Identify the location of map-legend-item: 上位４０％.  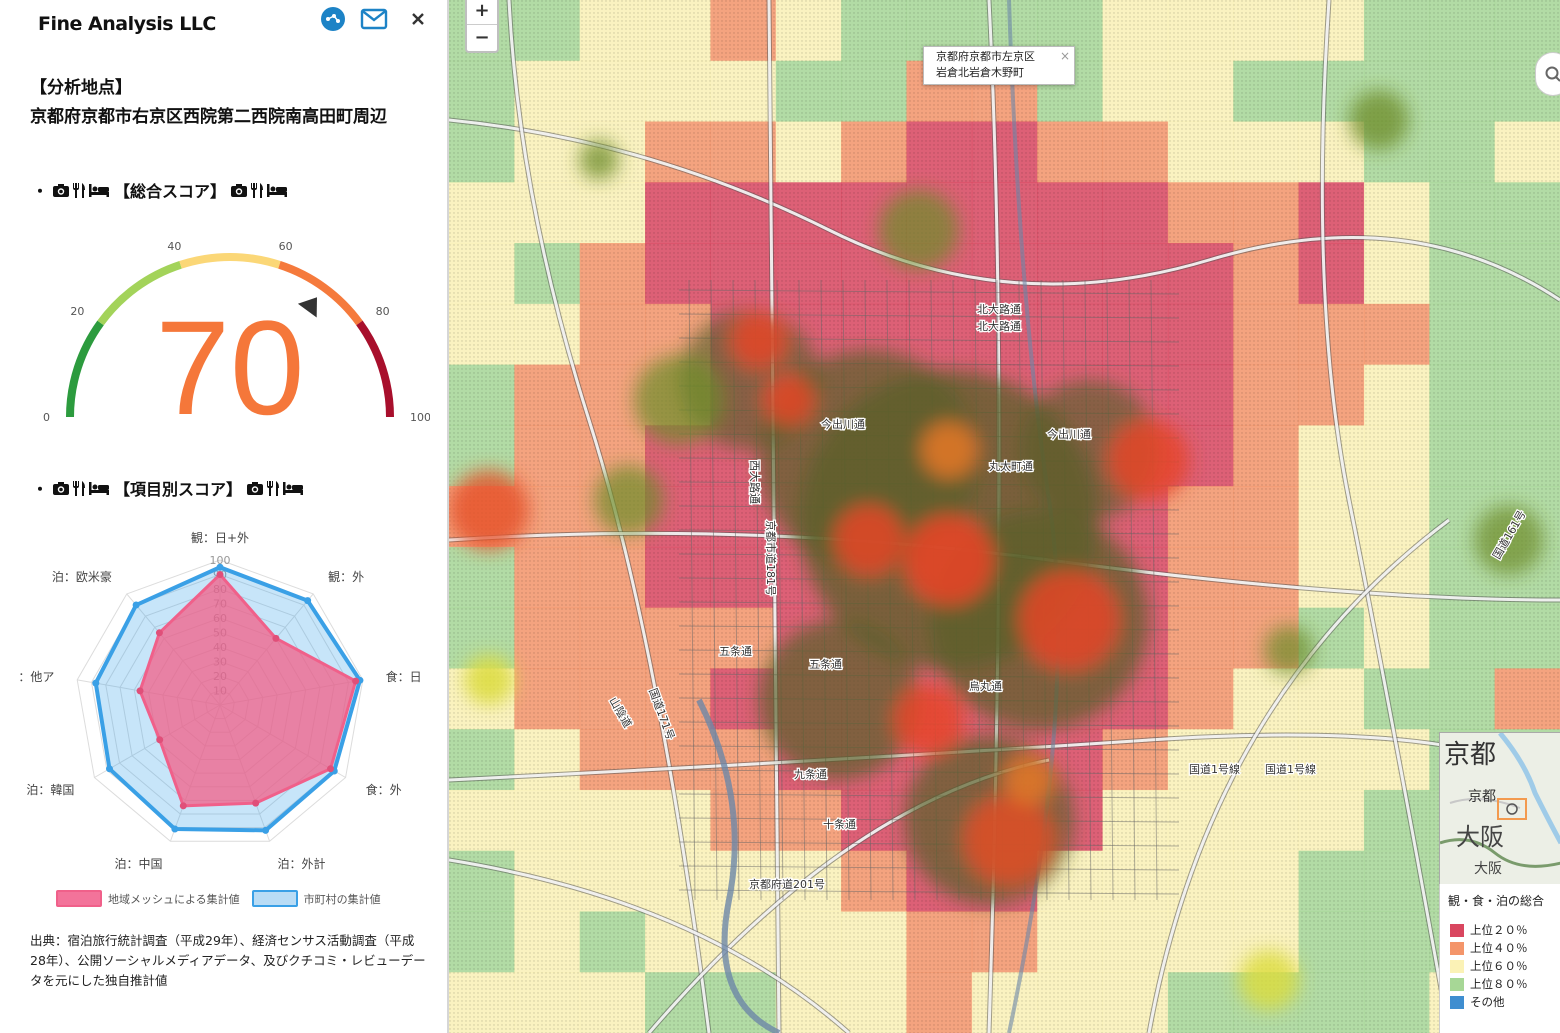
(1489, 948).